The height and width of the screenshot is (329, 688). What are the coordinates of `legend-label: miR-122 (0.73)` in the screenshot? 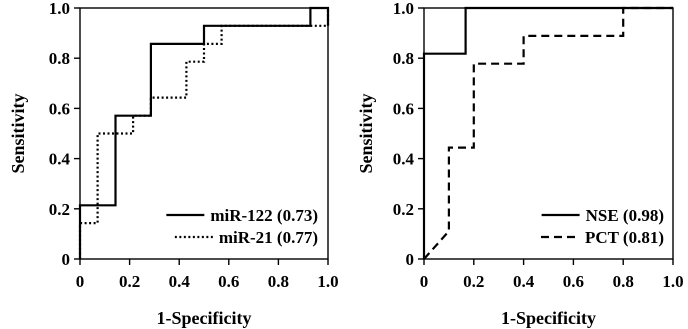 It's located at (264, 215).